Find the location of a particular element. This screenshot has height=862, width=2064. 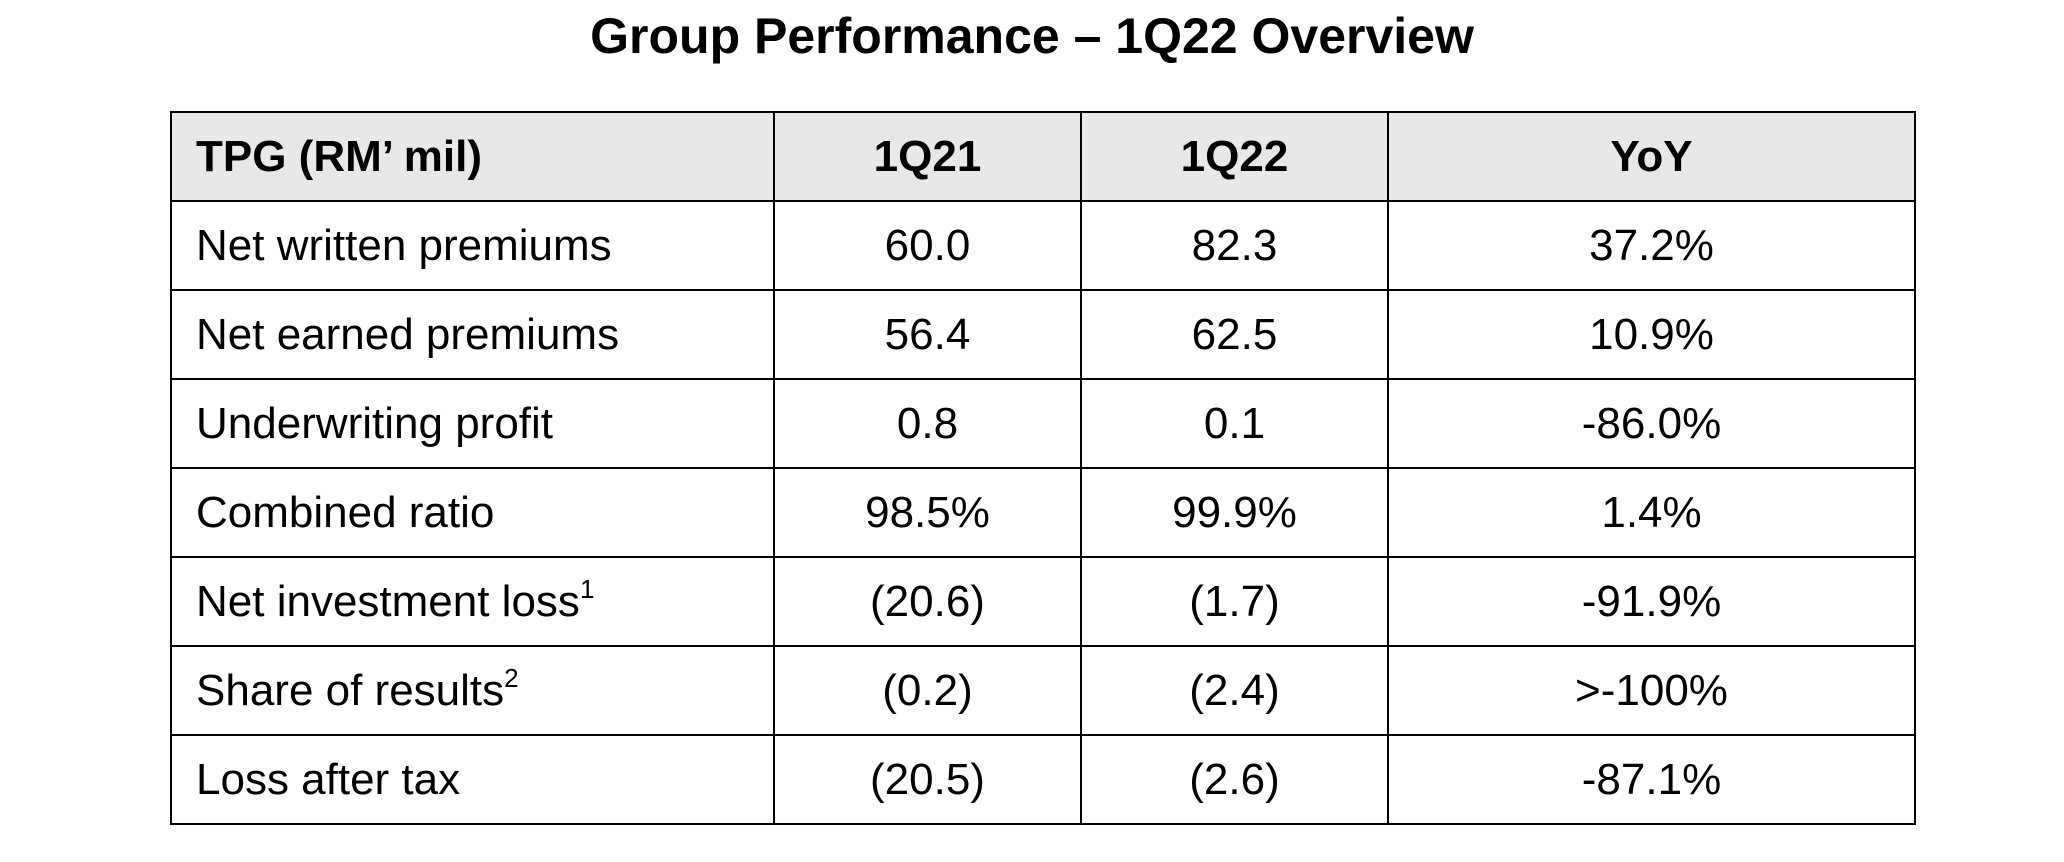

cell-yoy: 37.2% is located at coordinates (1651, 245).